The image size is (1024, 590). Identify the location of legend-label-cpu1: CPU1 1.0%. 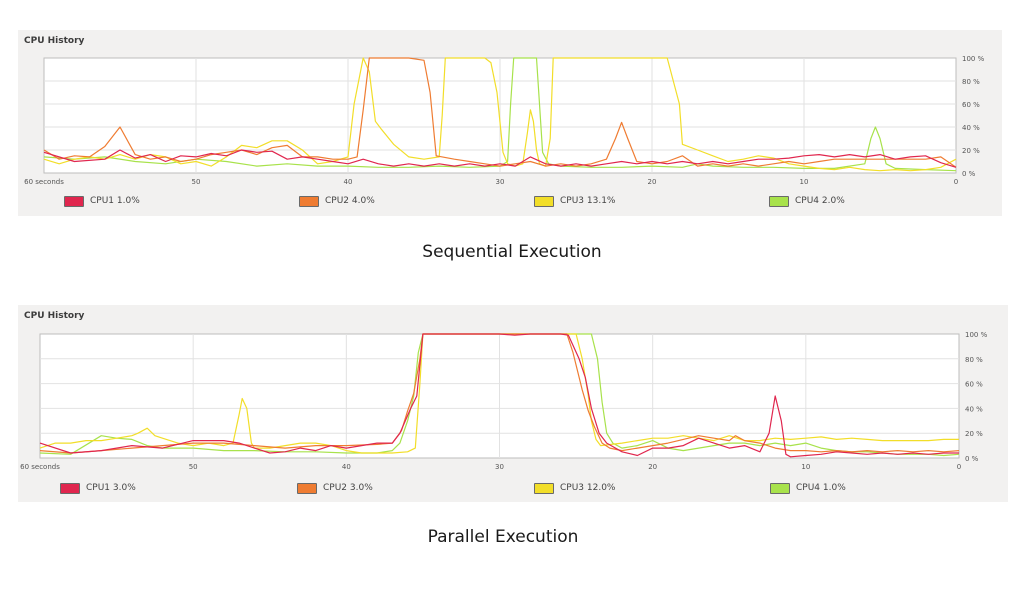
(115, 201).